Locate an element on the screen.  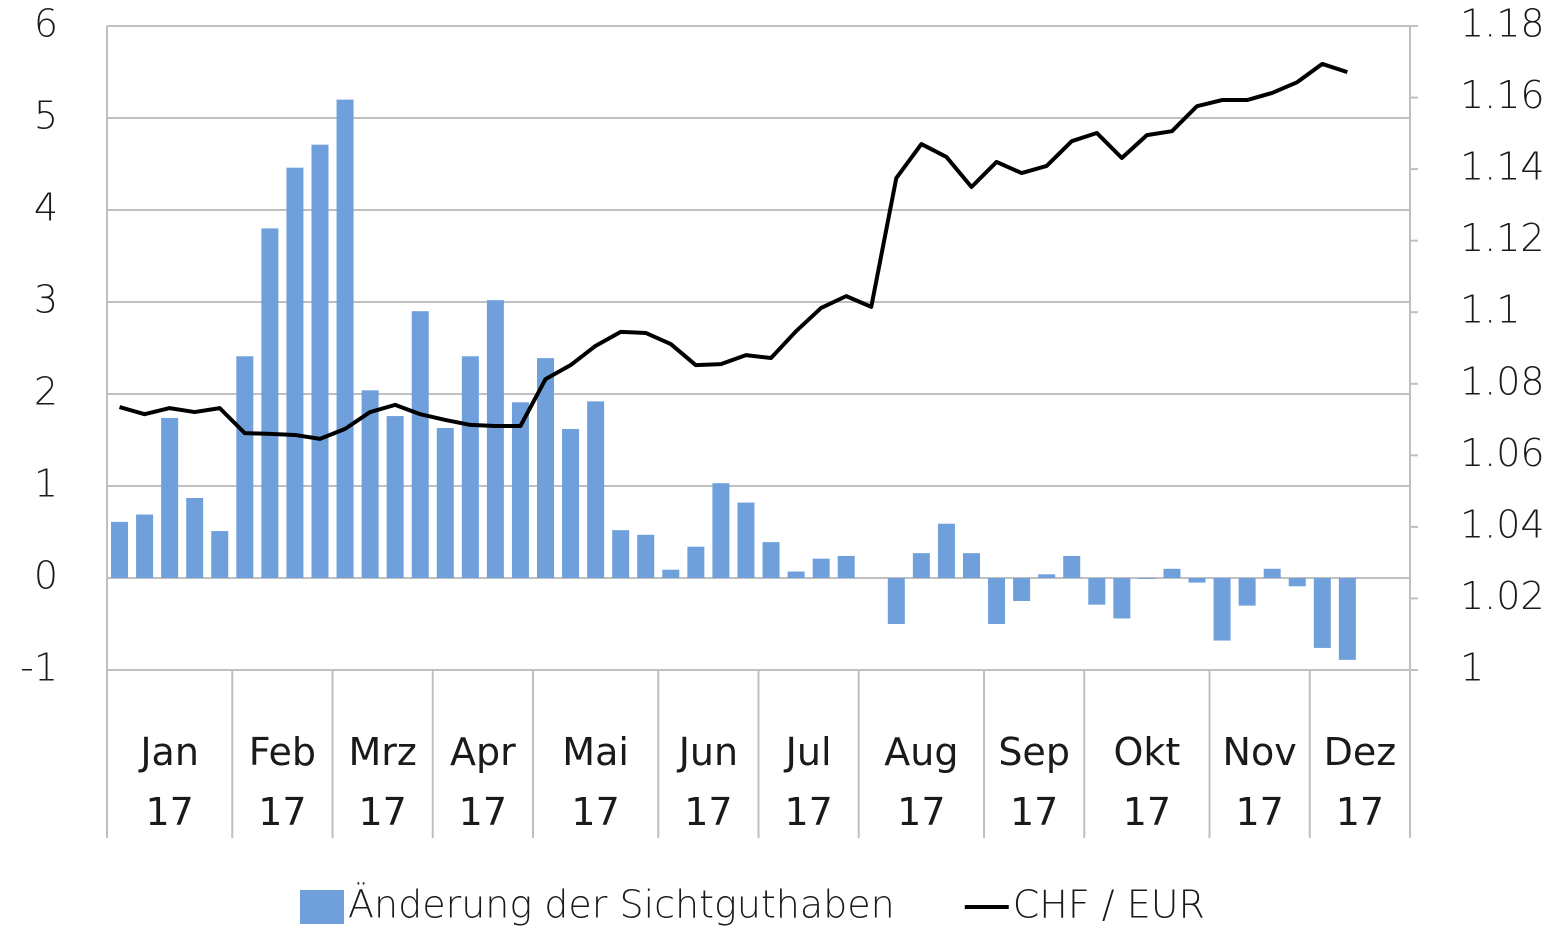
x-group-text: Okt 17 is located at coordinates (1147, 782).